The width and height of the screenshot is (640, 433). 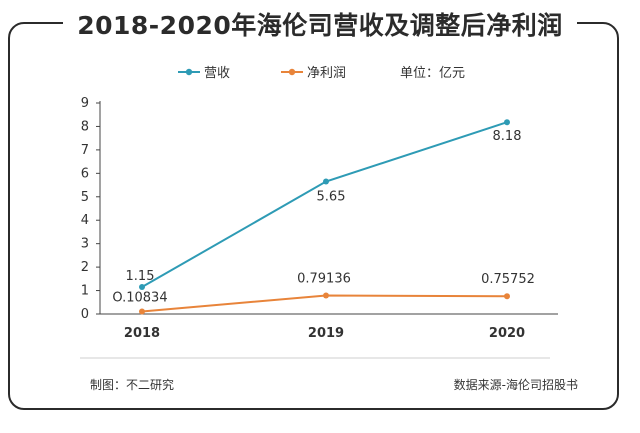 What do you see at coordinates (217, 73) in the screenshot?
I see `legend-label: 营收` at bounding box center [217, 73].